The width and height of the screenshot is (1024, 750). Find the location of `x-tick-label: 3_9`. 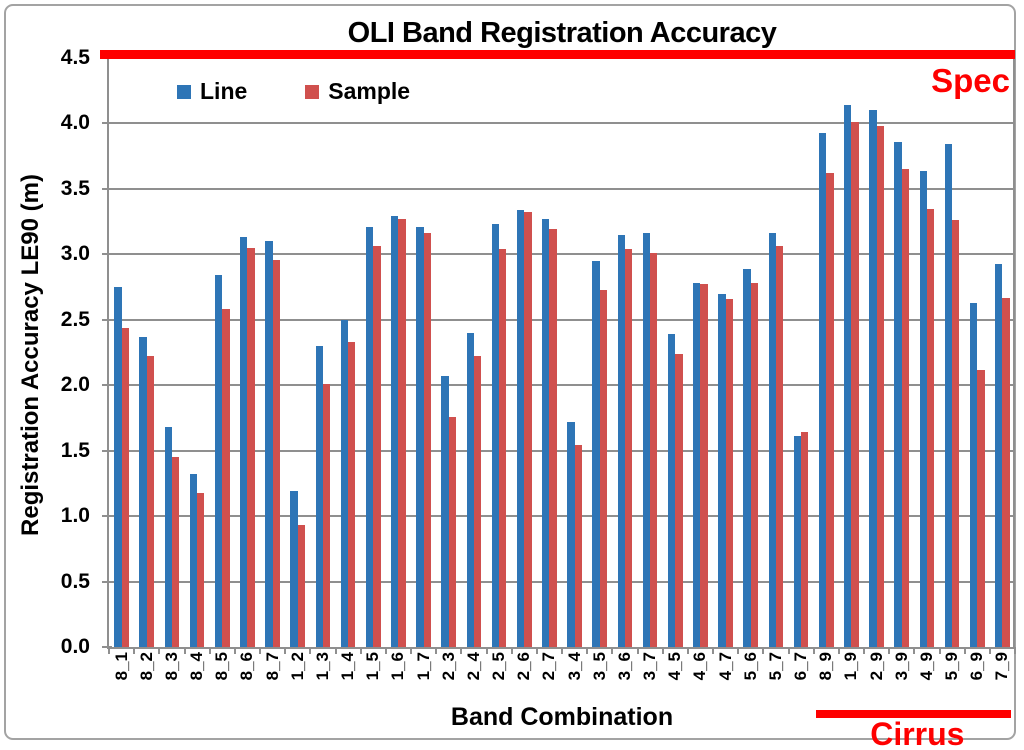

x-tick-label: 3_9 is located at coordinates (901, 666).